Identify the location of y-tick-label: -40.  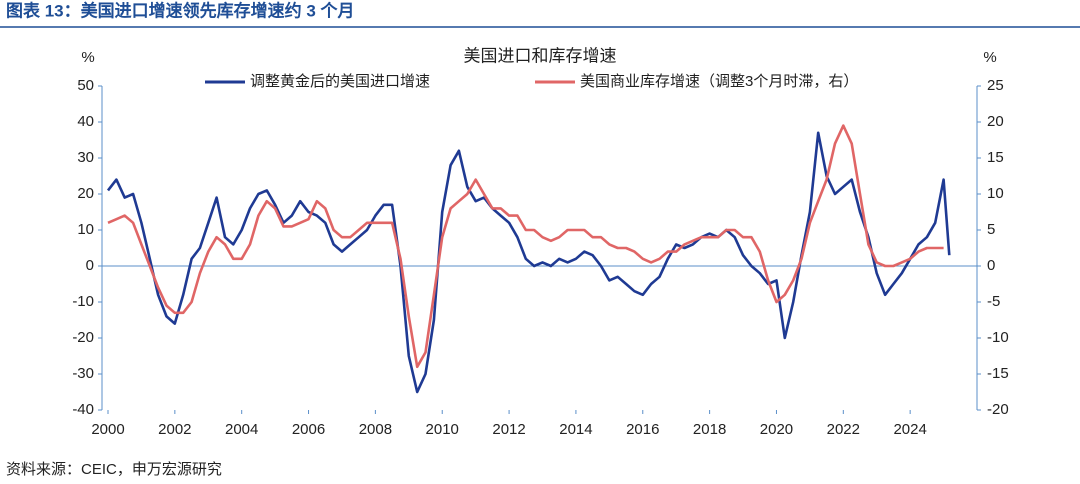
(83, 409).